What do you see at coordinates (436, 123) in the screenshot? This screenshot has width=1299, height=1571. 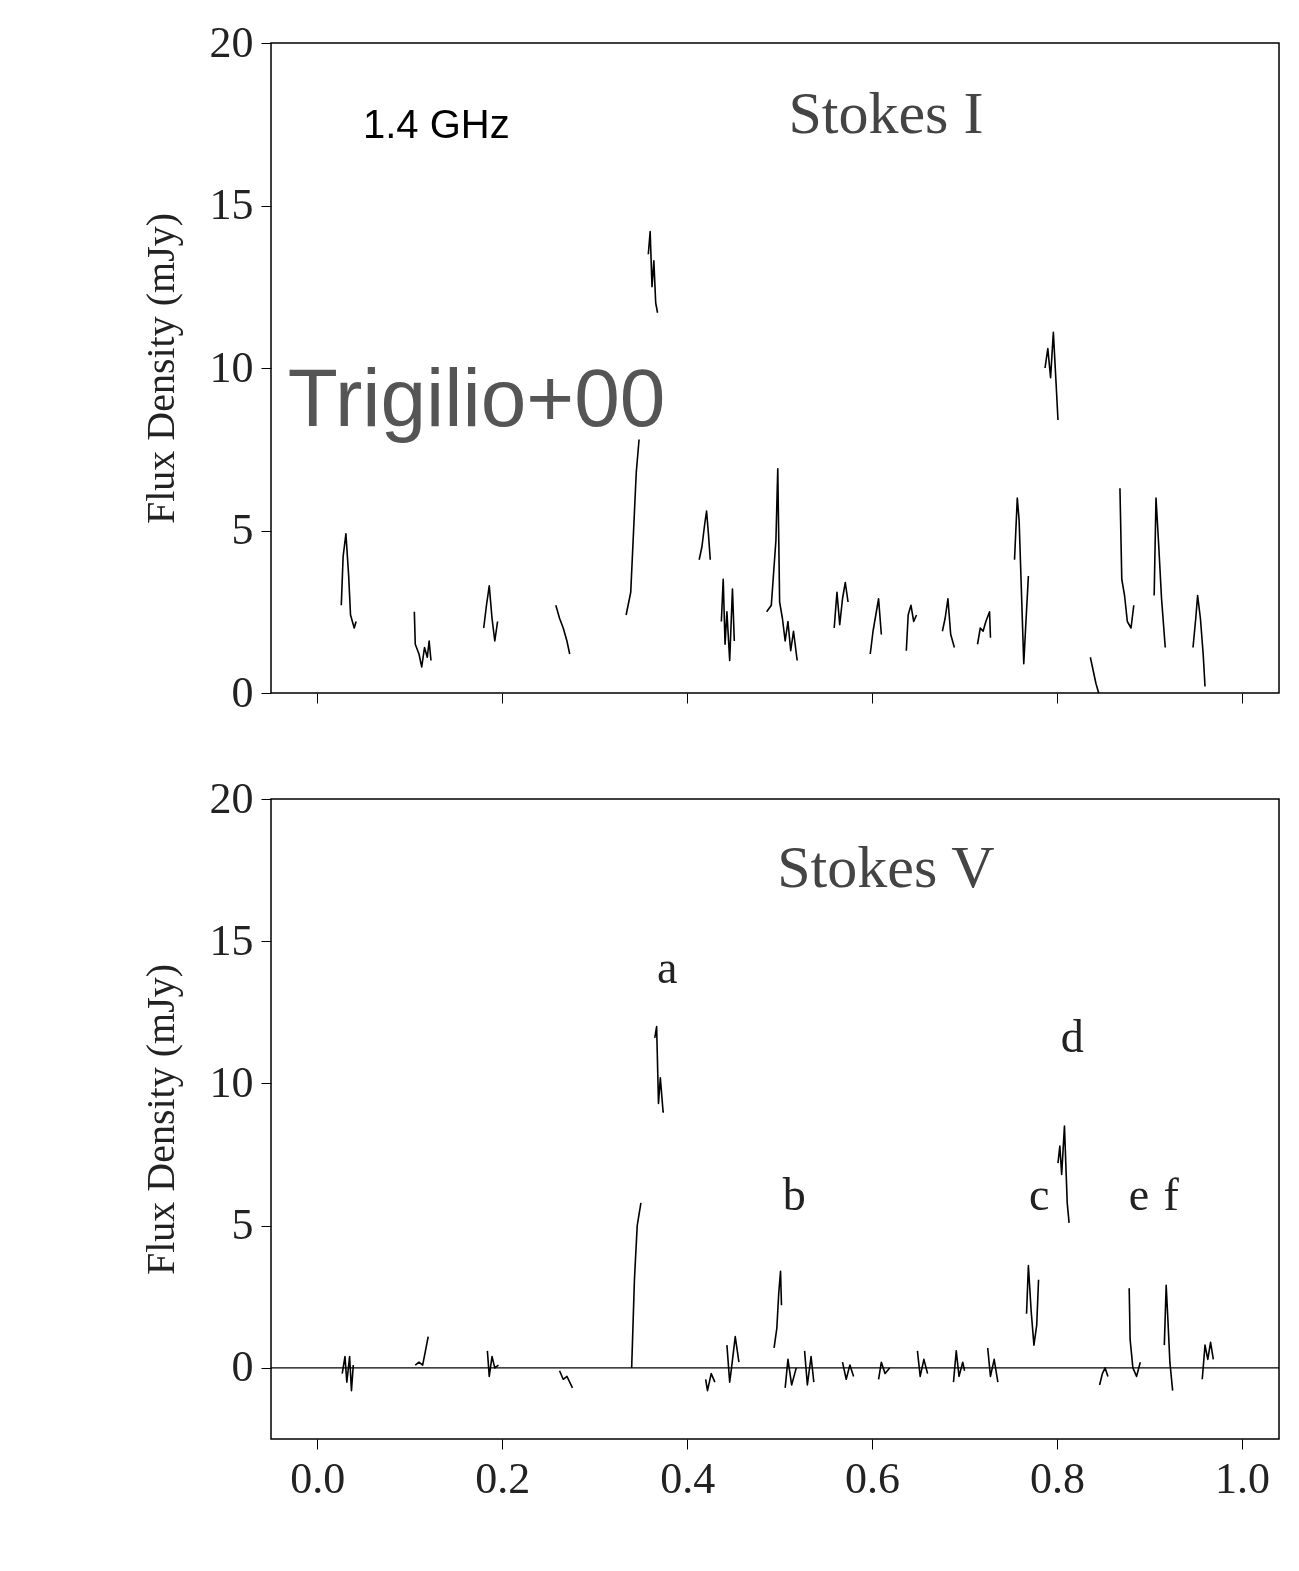 I see `annotation: 1.4 GHz` at bounding box center [436, 123].